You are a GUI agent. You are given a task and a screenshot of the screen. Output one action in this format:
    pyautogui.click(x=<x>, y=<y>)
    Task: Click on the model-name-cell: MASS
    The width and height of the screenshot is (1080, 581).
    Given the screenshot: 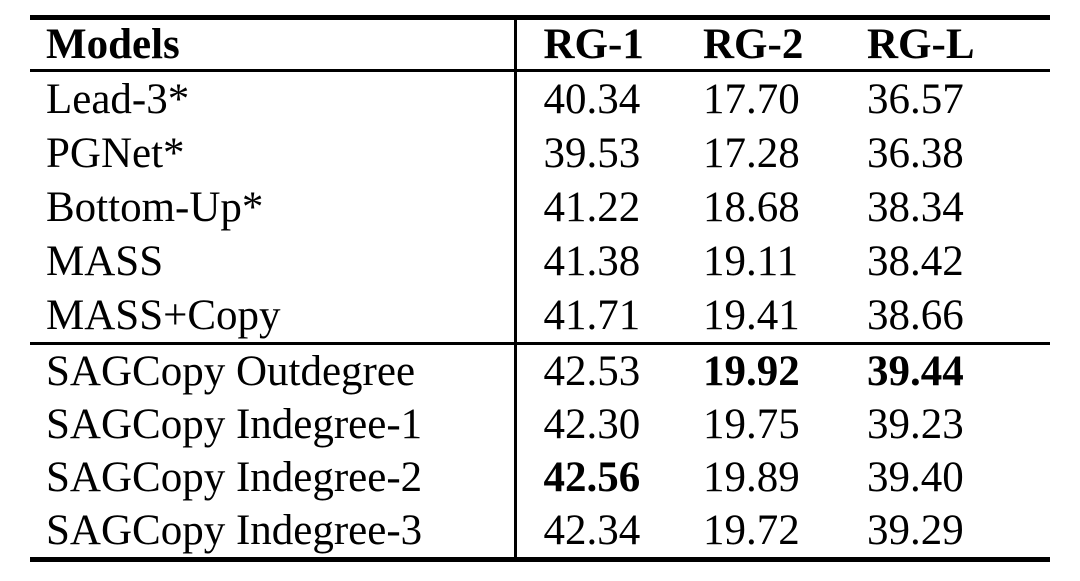 What is the action you would take?
    pyautogui.click(x=273, y=261)
    